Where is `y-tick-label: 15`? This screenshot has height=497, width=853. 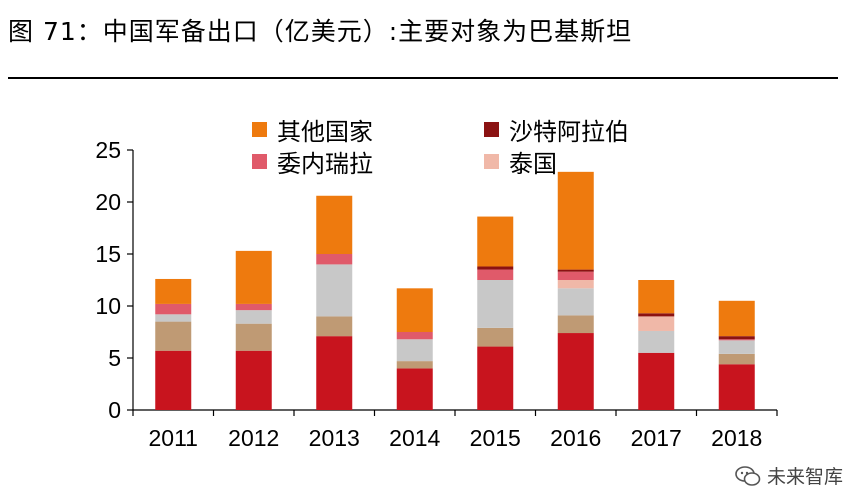 y-tick-label: 15 is located at coordinates (108, 254).